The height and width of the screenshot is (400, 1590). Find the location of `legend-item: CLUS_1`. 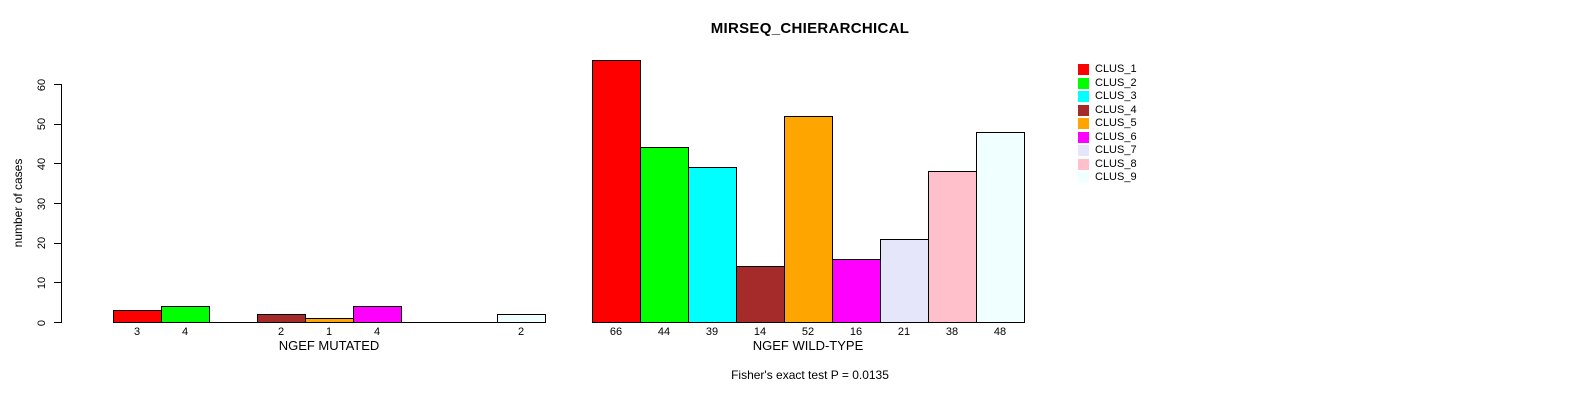

legend-item: CLUS_1 is located at coordinates (1107, 70).